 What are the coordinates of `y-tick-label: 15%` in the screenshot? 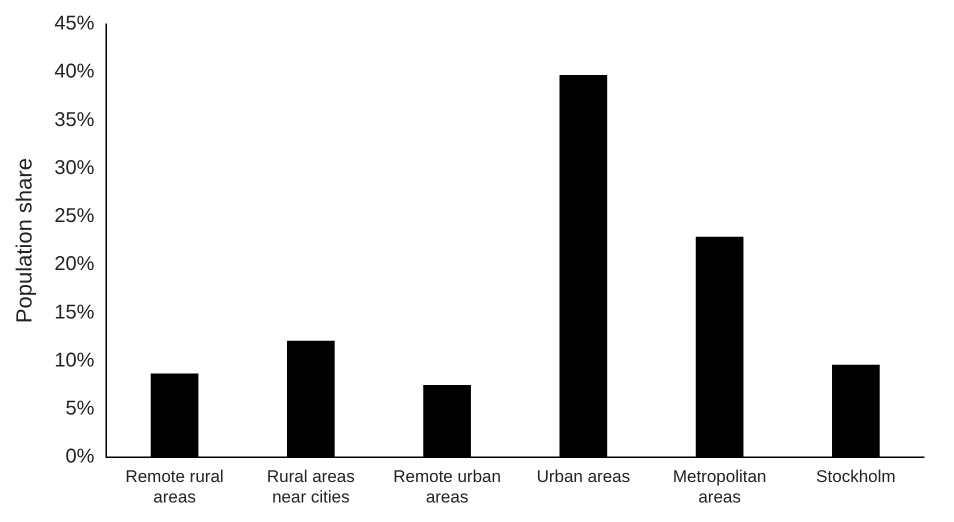 It's located at (74, 312).